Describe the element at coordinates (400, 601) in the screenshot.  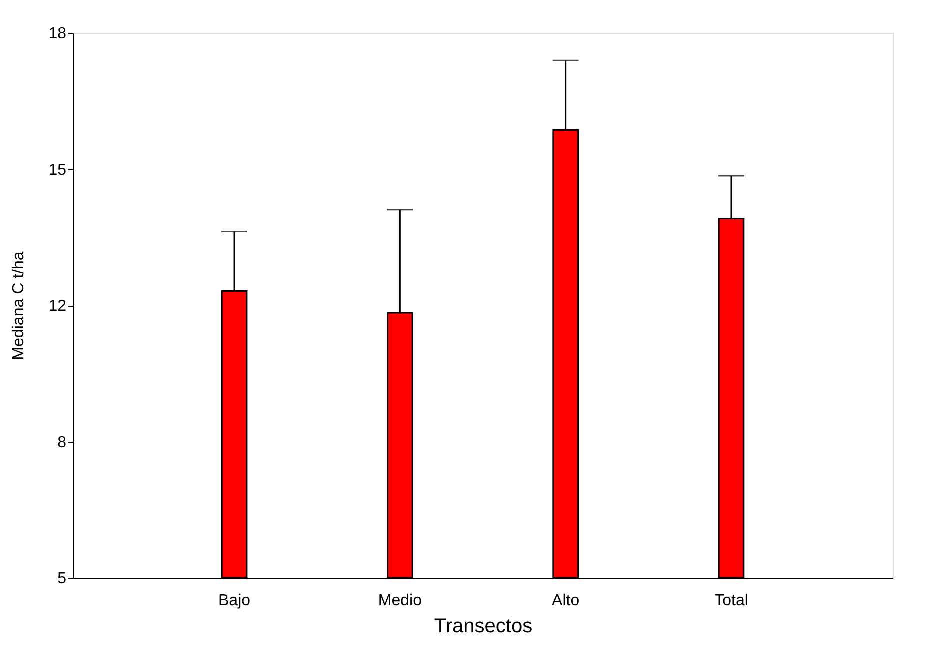
I see `x-tick-label: Medio` at that location.